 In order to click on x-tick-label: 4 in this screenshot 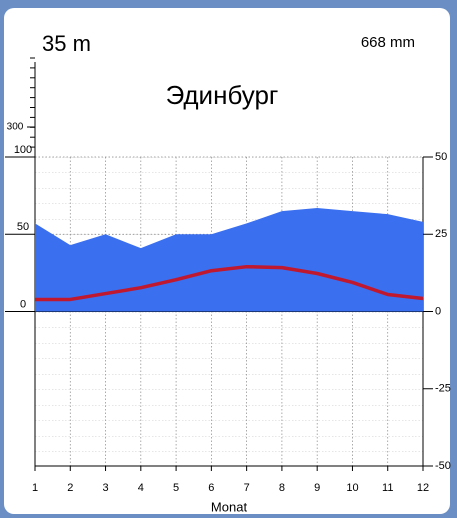, I will do `click(141, 488)`.